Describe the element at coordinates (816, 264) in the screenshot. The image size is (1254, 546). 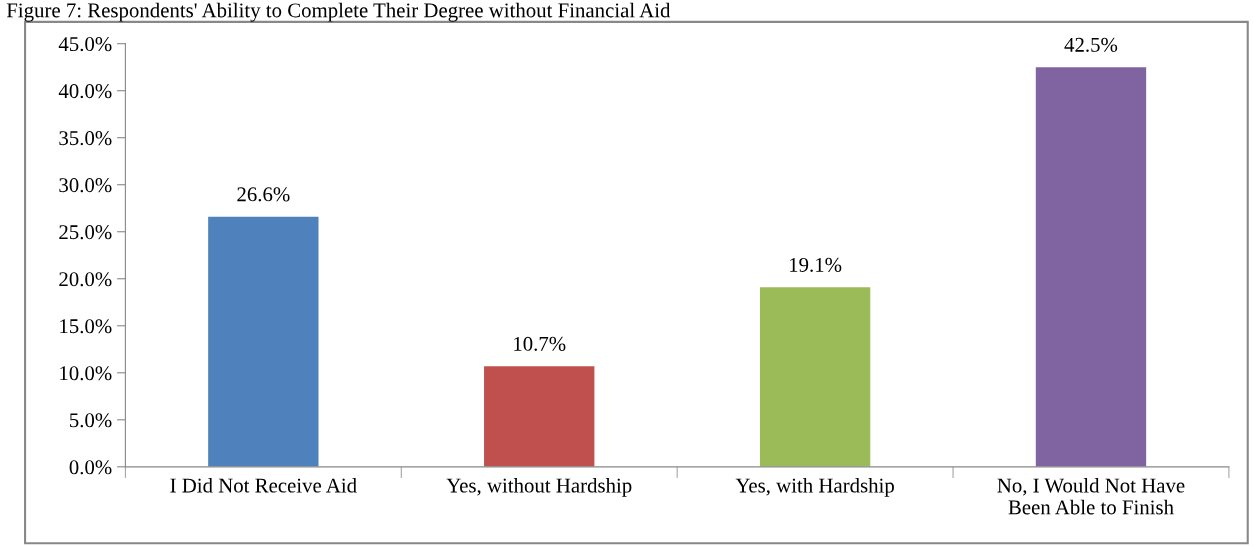
I see `data-label: 19.1%` at that location.